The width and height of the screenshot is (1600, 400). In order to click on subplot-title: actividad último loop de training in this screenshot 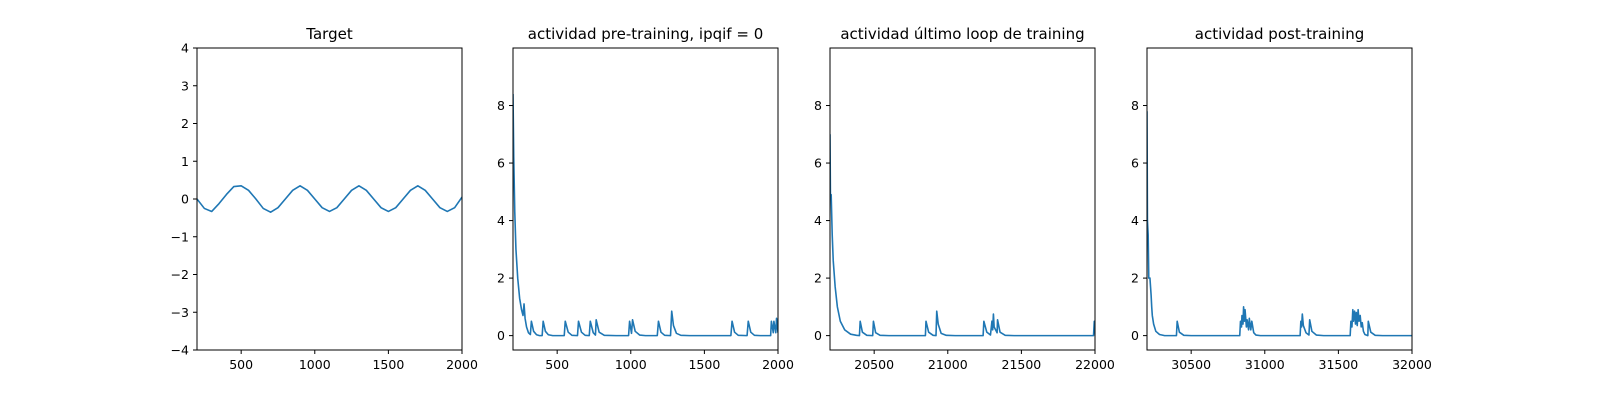, I will do `click(962, 34)`.